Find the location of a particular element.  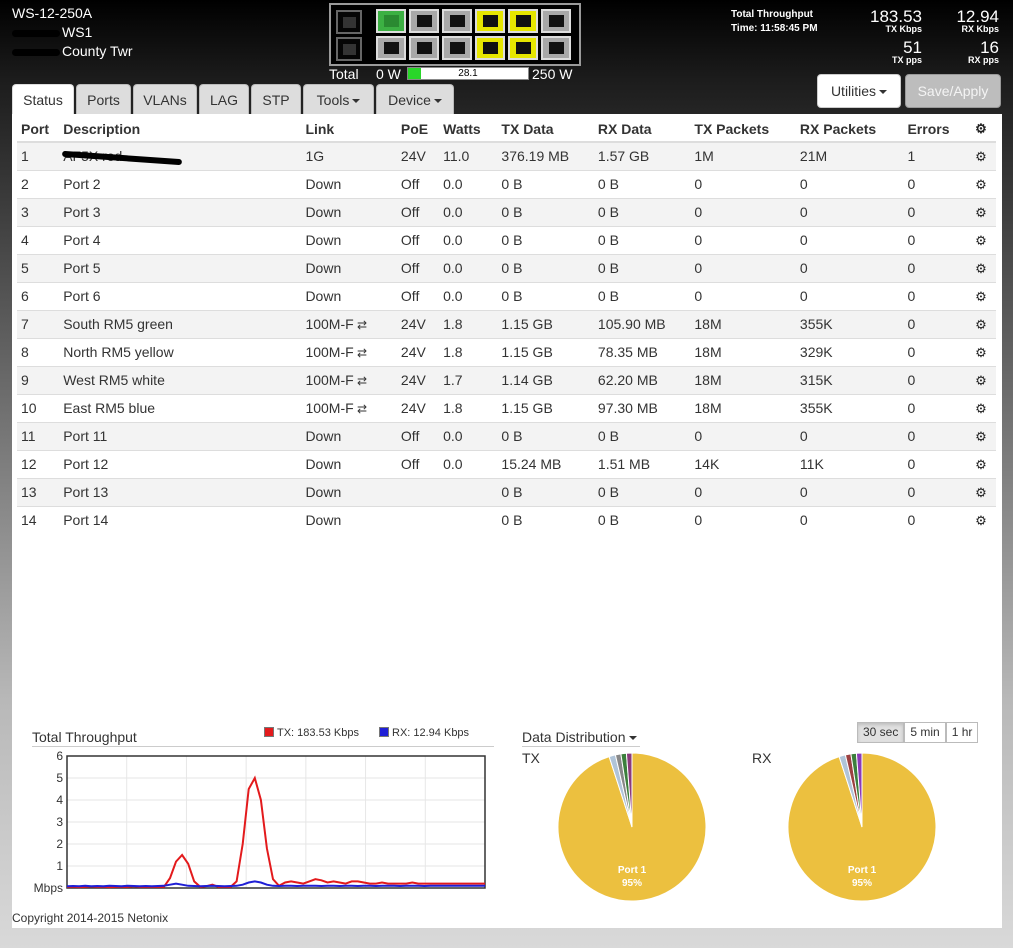

tab-device: Device is located at coordinates (415, 99).